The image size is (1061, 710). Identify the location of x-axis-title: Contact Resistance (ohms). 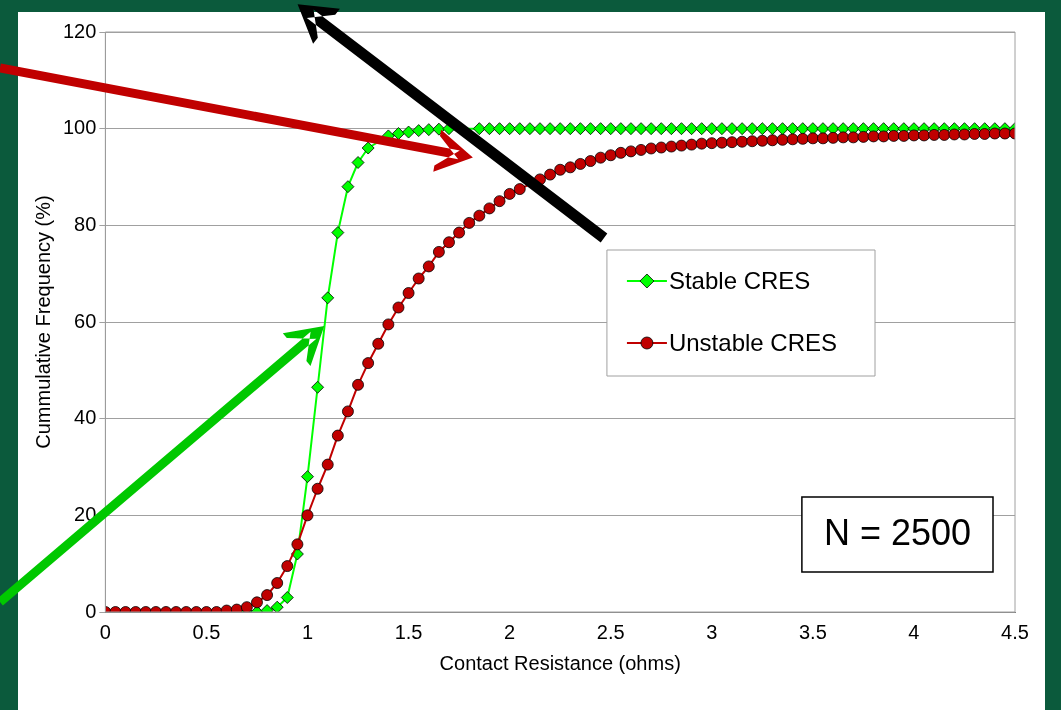
(560, 662).